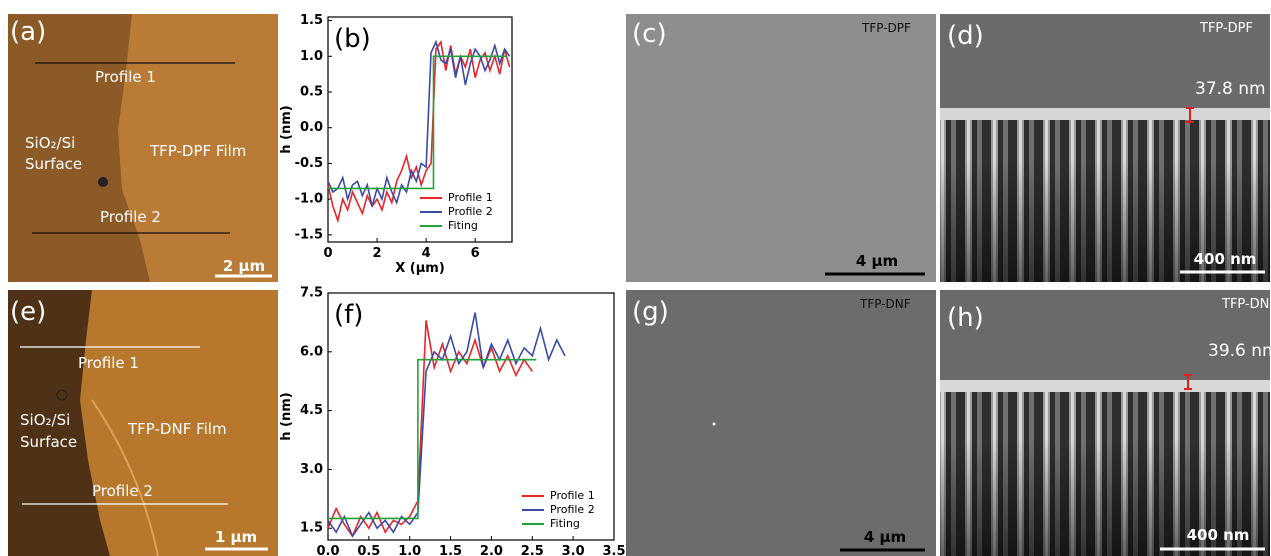 This screenshot has height=556, width=1271. Describe the element at coordinates (348, 315) in the screenshot. I see `panel-label: (f)` at that location.